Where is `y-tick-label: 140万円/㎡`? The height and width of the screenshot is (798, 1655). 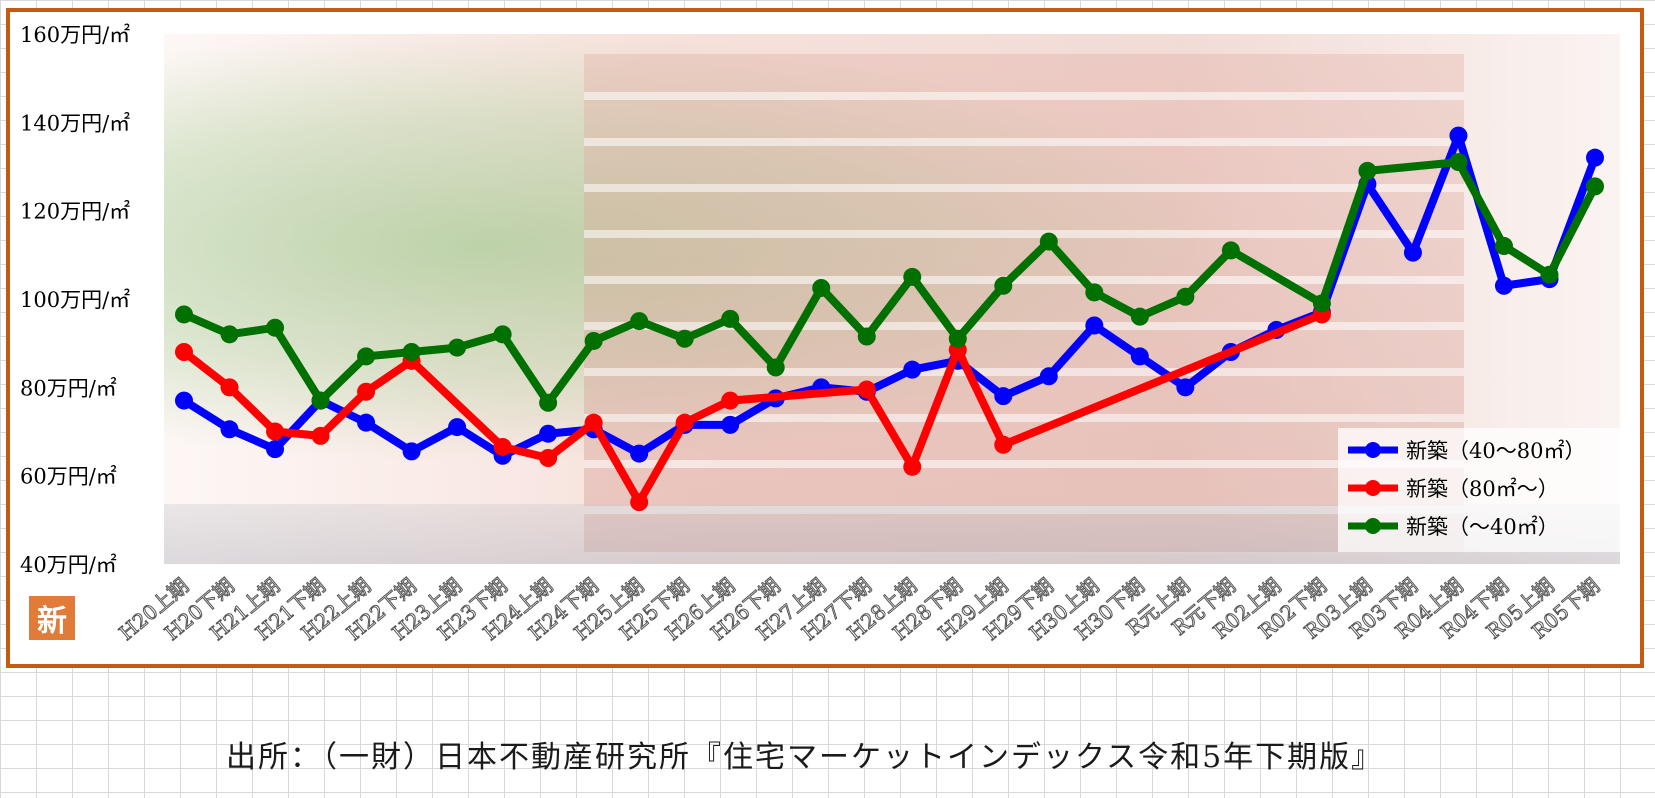 y-tick-label: 140万円/㎡ is located at coordinates (75, 123).